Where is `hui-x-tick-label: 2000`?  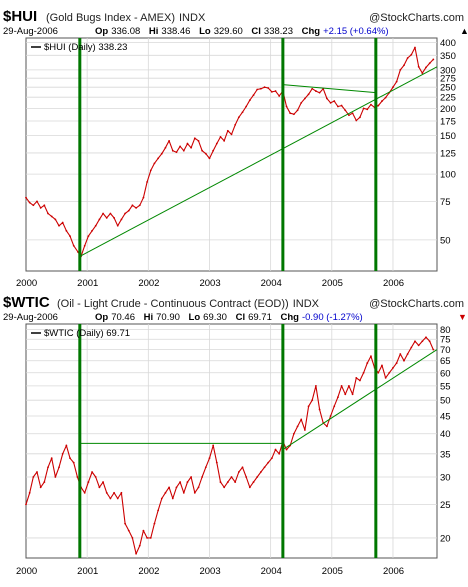
hui-x-tick-label: 2000 is located at coordinates (26, 283).